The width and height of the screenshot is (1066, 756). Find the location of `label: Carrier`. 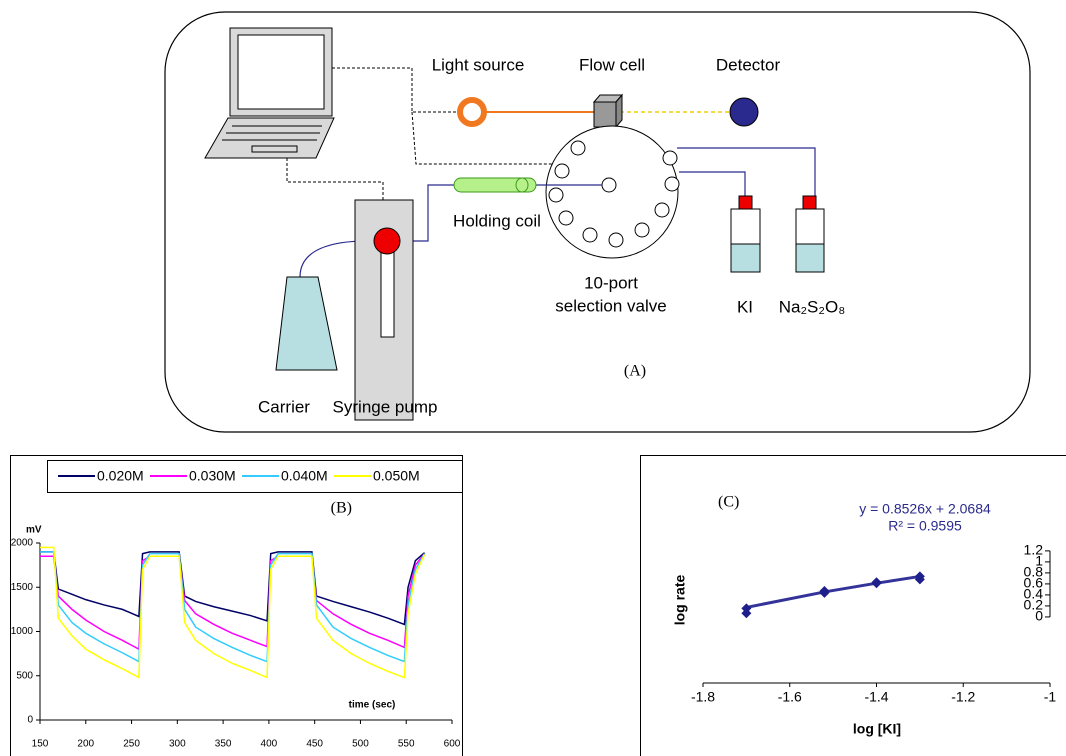

label: Carrier is located at coordinates (284, 406).